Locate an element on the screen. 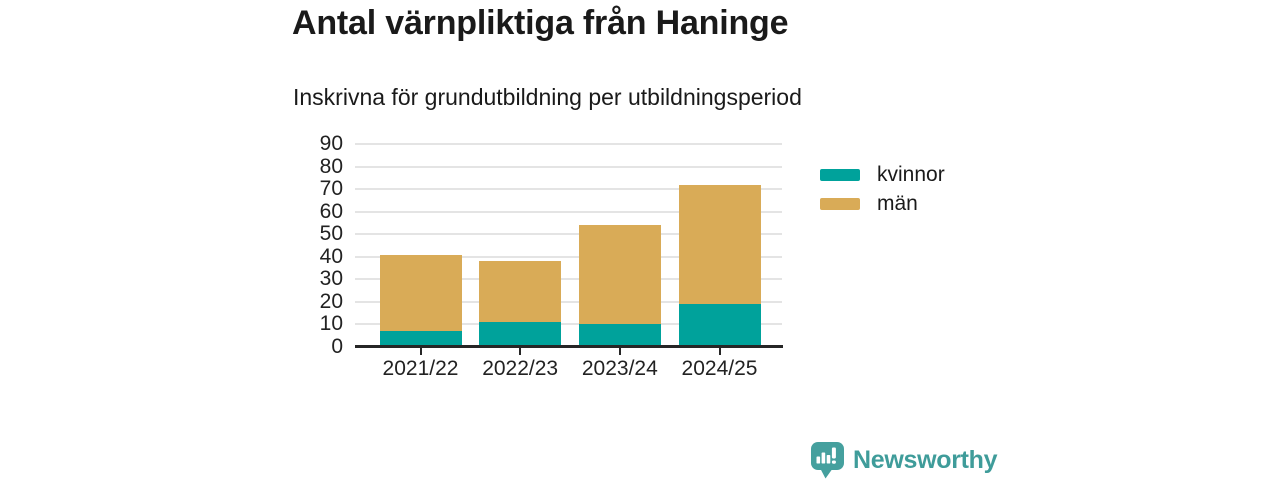 The height and width of the screenshot is (480, 1280). x-tick-2023/24 is located at coordinates (619, 351).